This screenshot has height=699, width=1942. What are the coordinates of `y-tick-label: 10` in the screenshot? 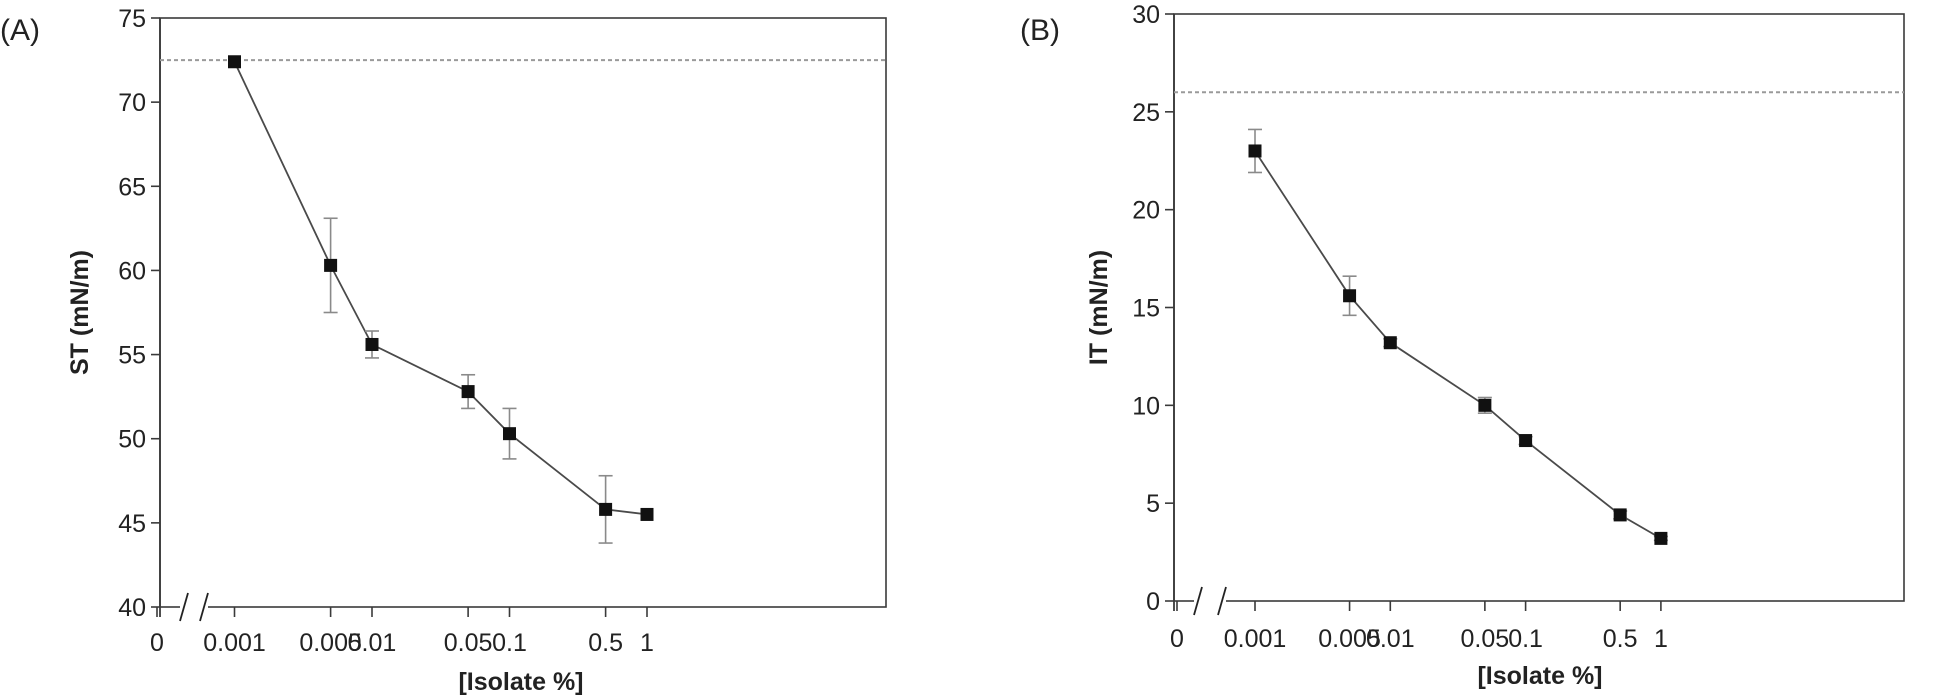 It's located at (1146, 406).